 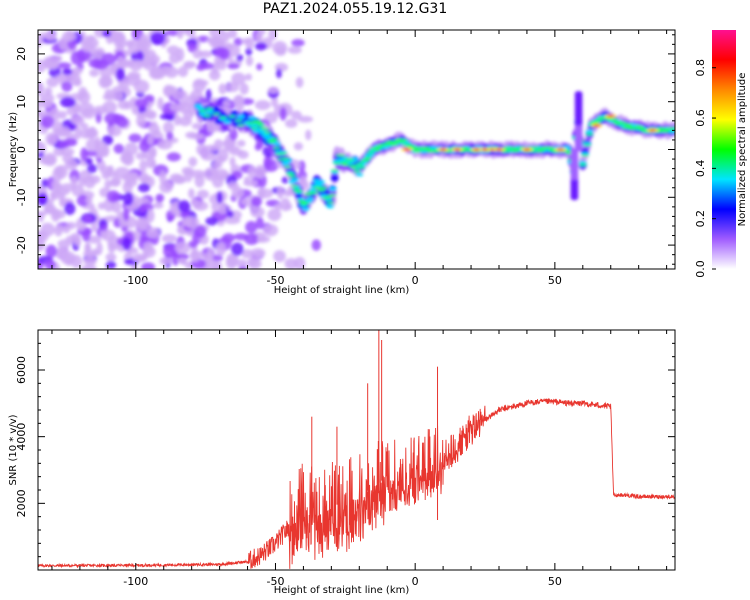 I want to click on spectrogram-ytick-label: 10, so click(x=21, y=102).